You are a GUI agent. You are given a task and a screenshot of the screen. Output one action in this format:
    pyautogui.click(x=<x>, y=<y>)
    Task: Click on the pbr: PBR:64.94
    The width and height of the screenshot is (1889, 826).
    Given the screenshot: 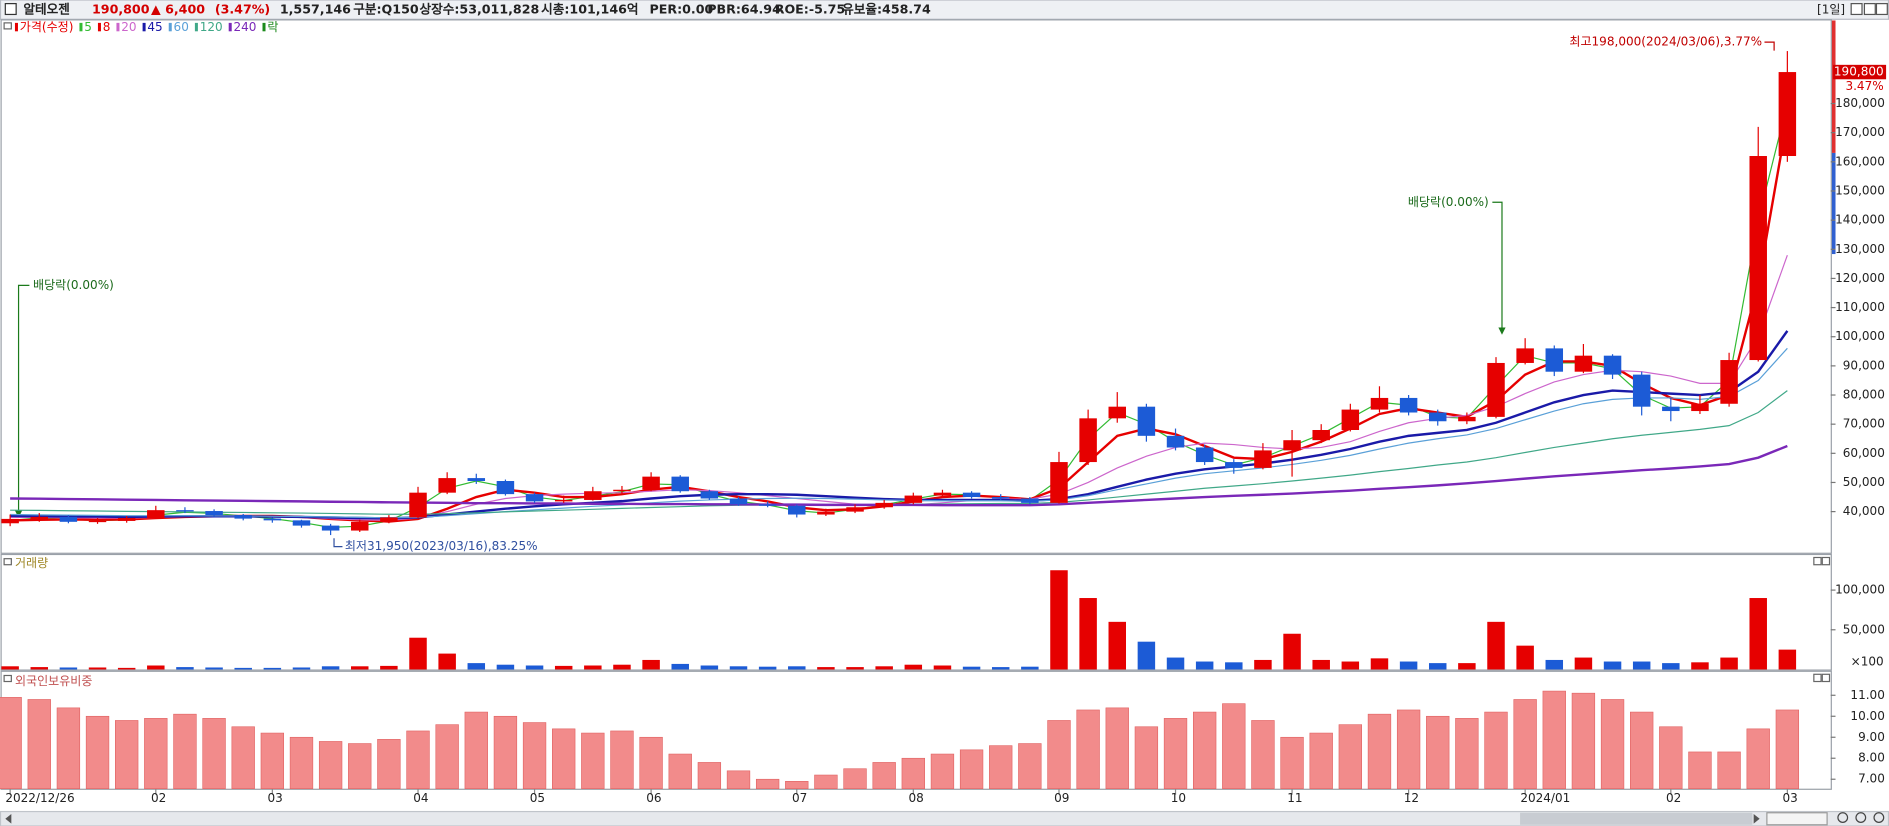 What is the action you would take?
    pyautogui.click(x=744, y=9)
    